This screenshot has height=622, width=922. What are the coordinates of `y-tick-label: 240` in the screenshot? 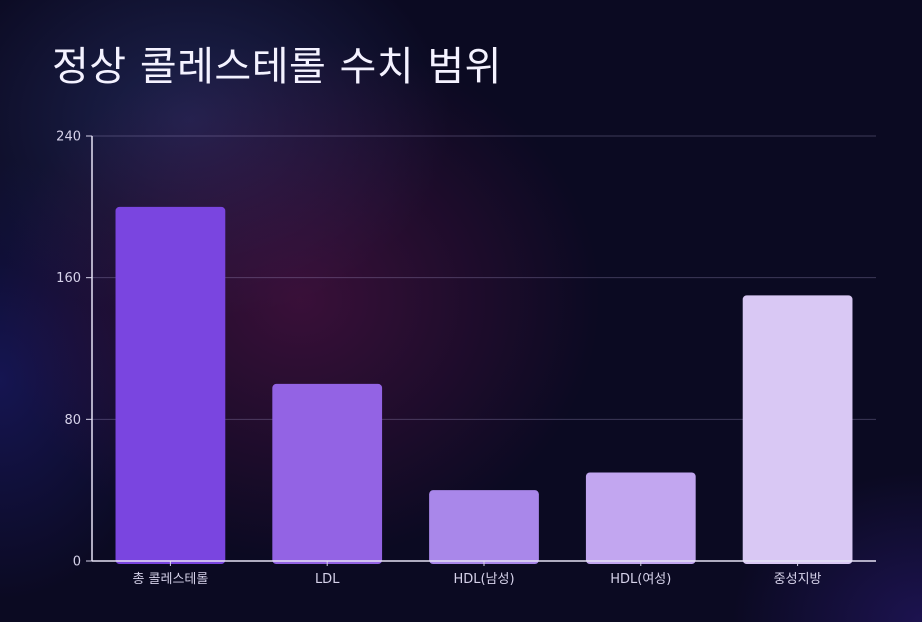 It's located at (68, 137).